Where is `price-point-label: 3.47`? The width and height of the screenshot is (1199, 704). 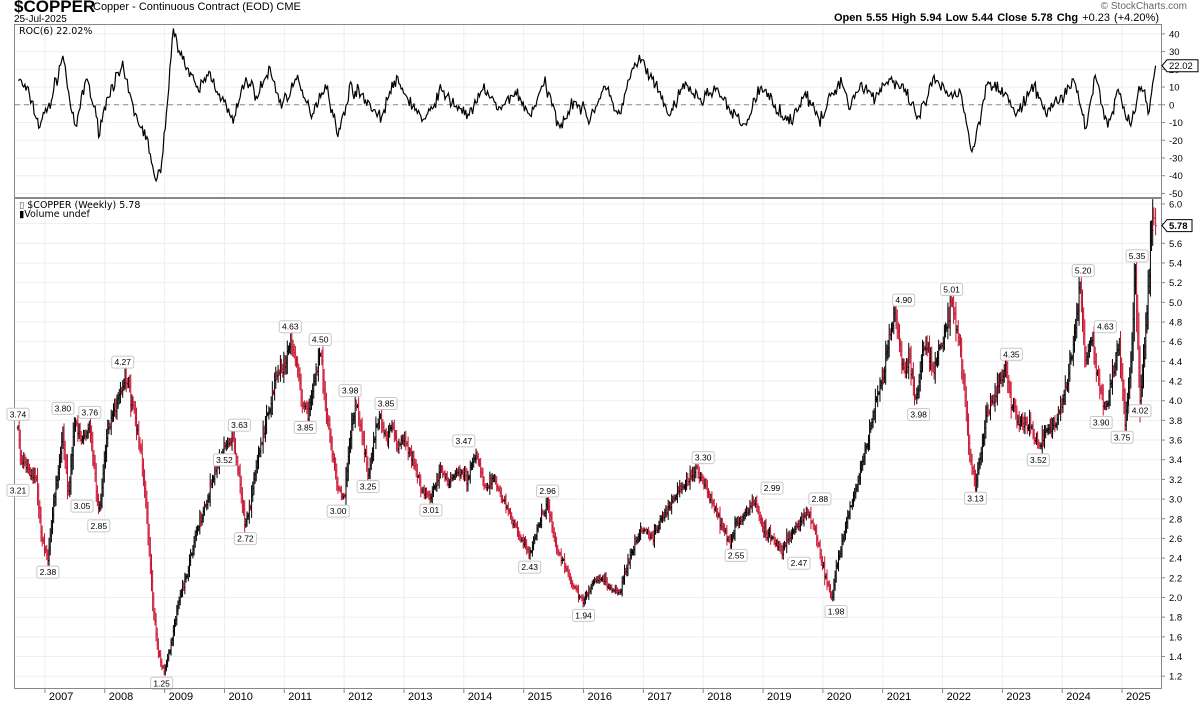
price-point-label: 3.47 is located at coordinates (464, 441).